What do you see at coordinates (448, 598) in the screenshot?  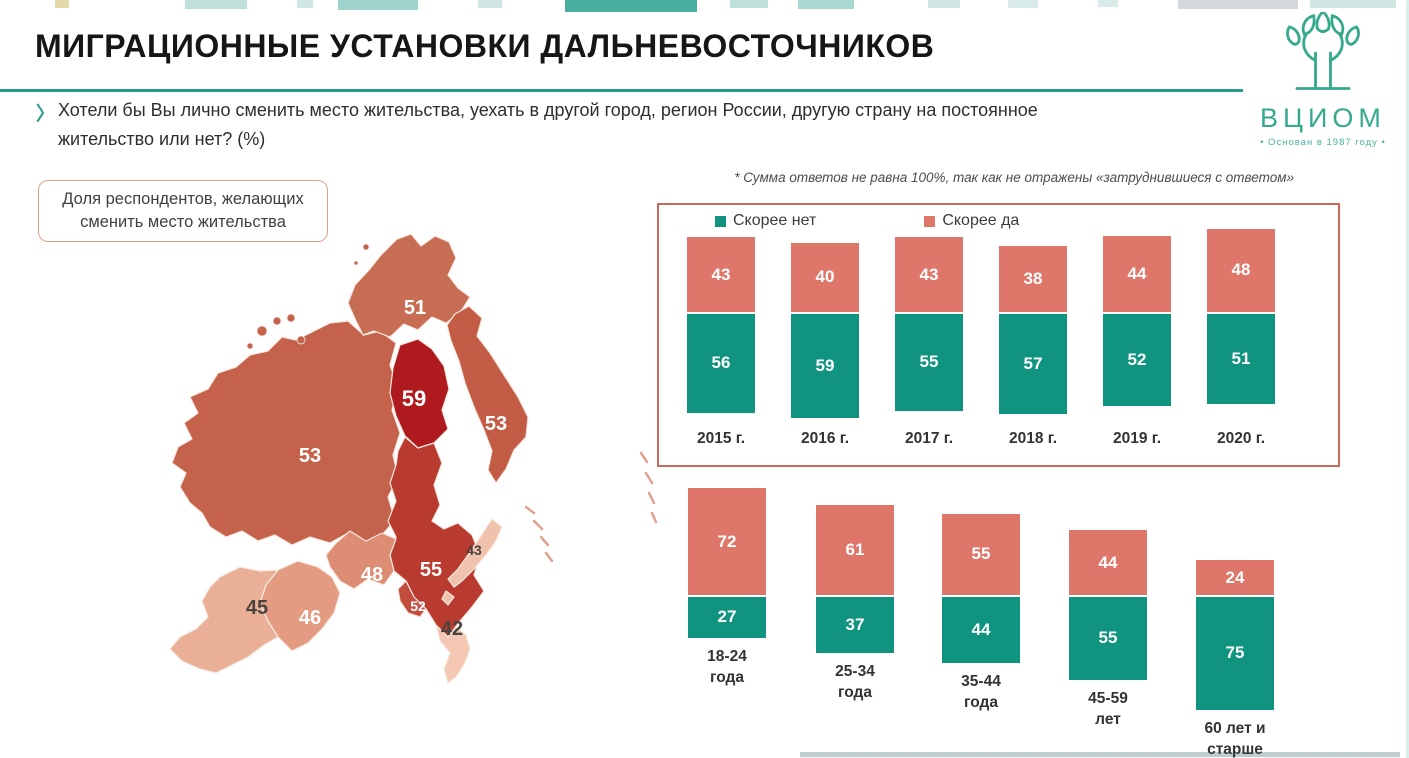 I see `map-region-sakhalin-islet` at bounding box center [448, 598].